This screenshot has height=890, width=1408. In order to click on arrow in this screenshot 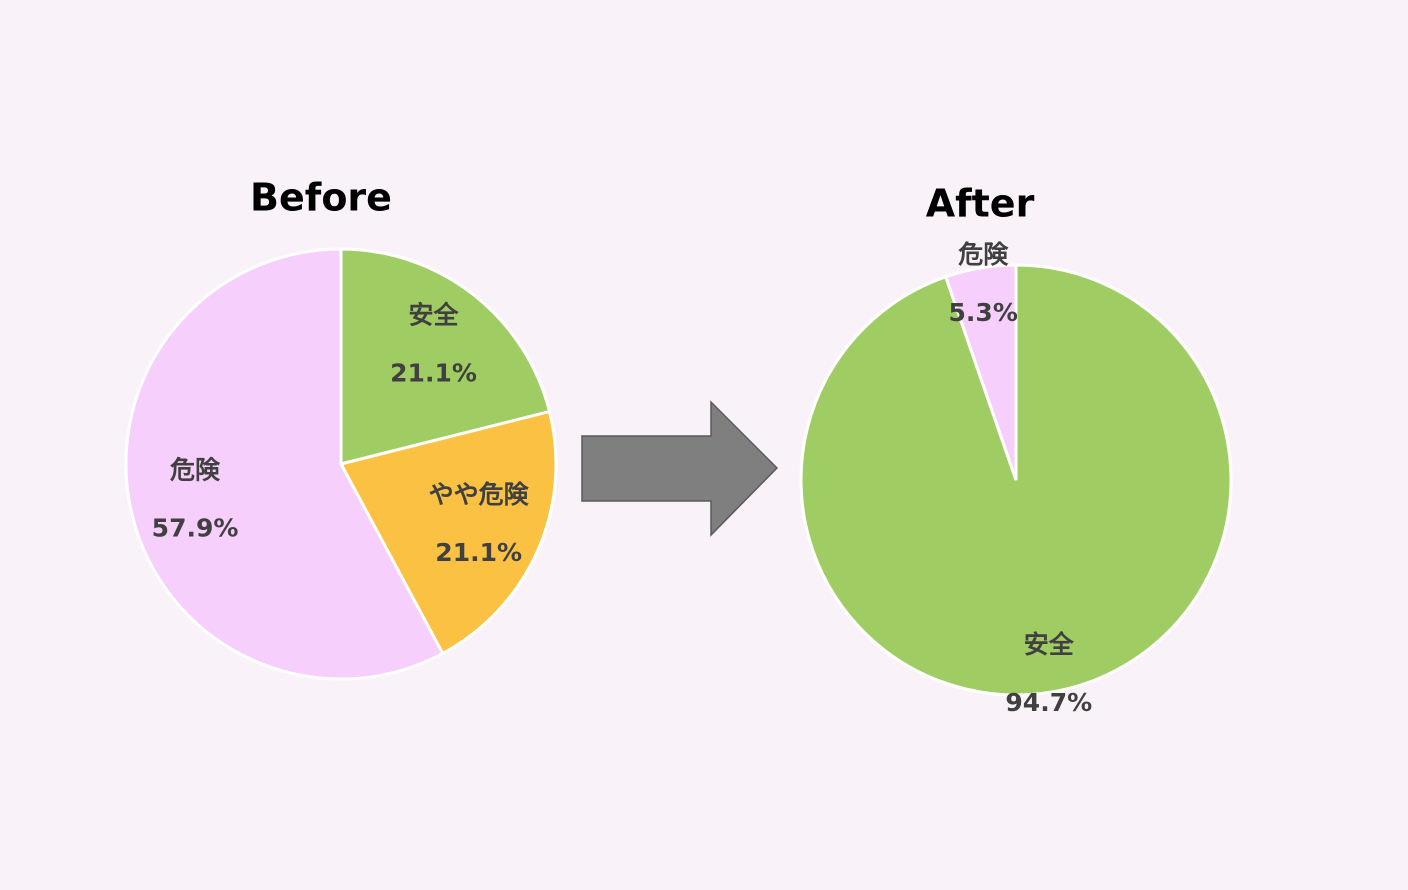, I will do `click(680, 468)`.